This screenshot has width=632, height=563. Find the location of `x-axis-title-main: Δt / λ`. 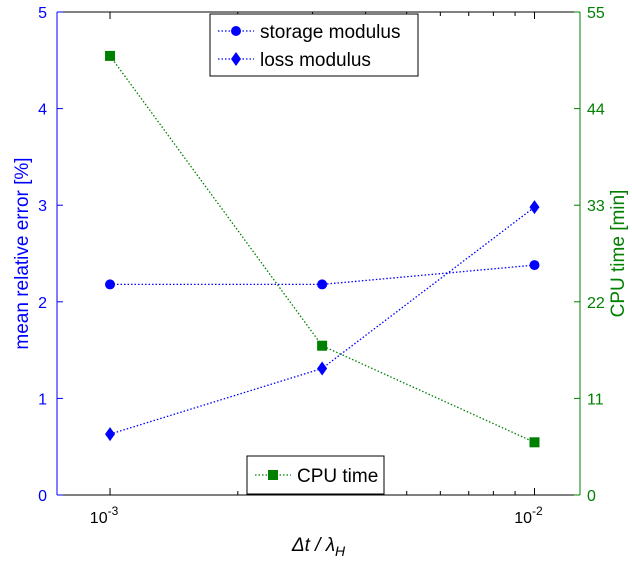

x-axis-title-main: Δt / λ is located at coordinates (313, 545).